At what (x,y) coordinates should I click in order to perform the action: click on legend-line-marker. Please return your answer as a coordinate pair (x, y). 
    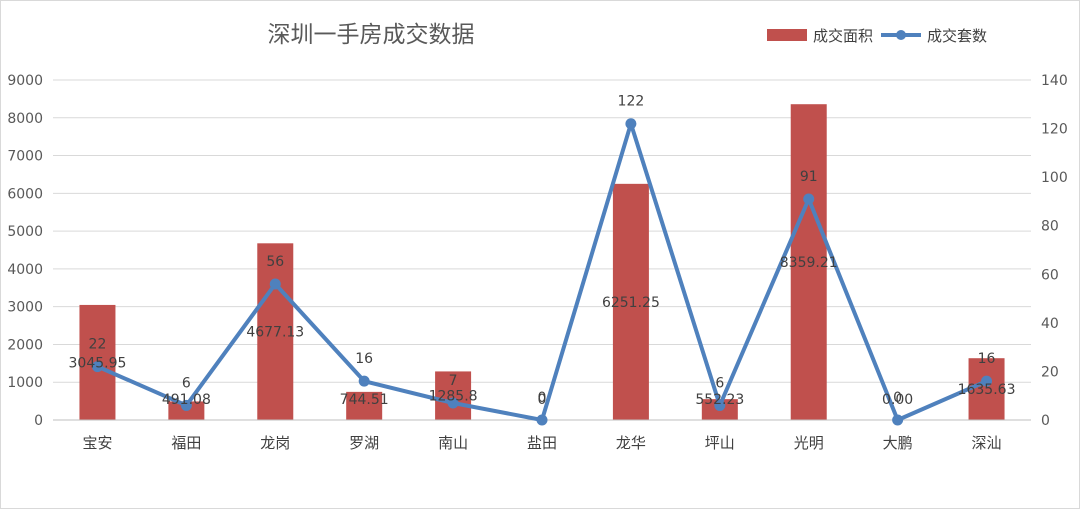
    Looking at the image, I should click on (901, 35).